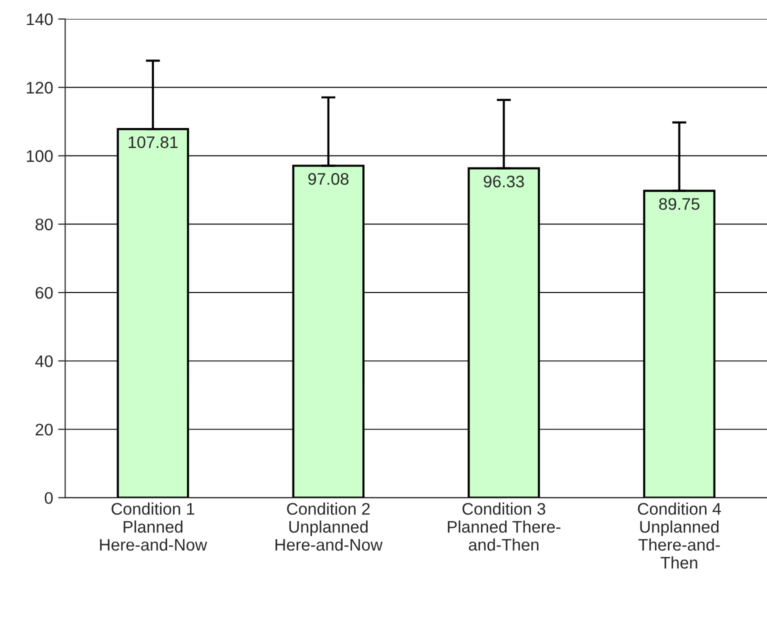 Image resolution: width=767 pixels, height=634 pixels. What do you see at coordinates (39, 88) in the screenshot?
I see `y-tick-label: 120` at bounding box center [39, 88].